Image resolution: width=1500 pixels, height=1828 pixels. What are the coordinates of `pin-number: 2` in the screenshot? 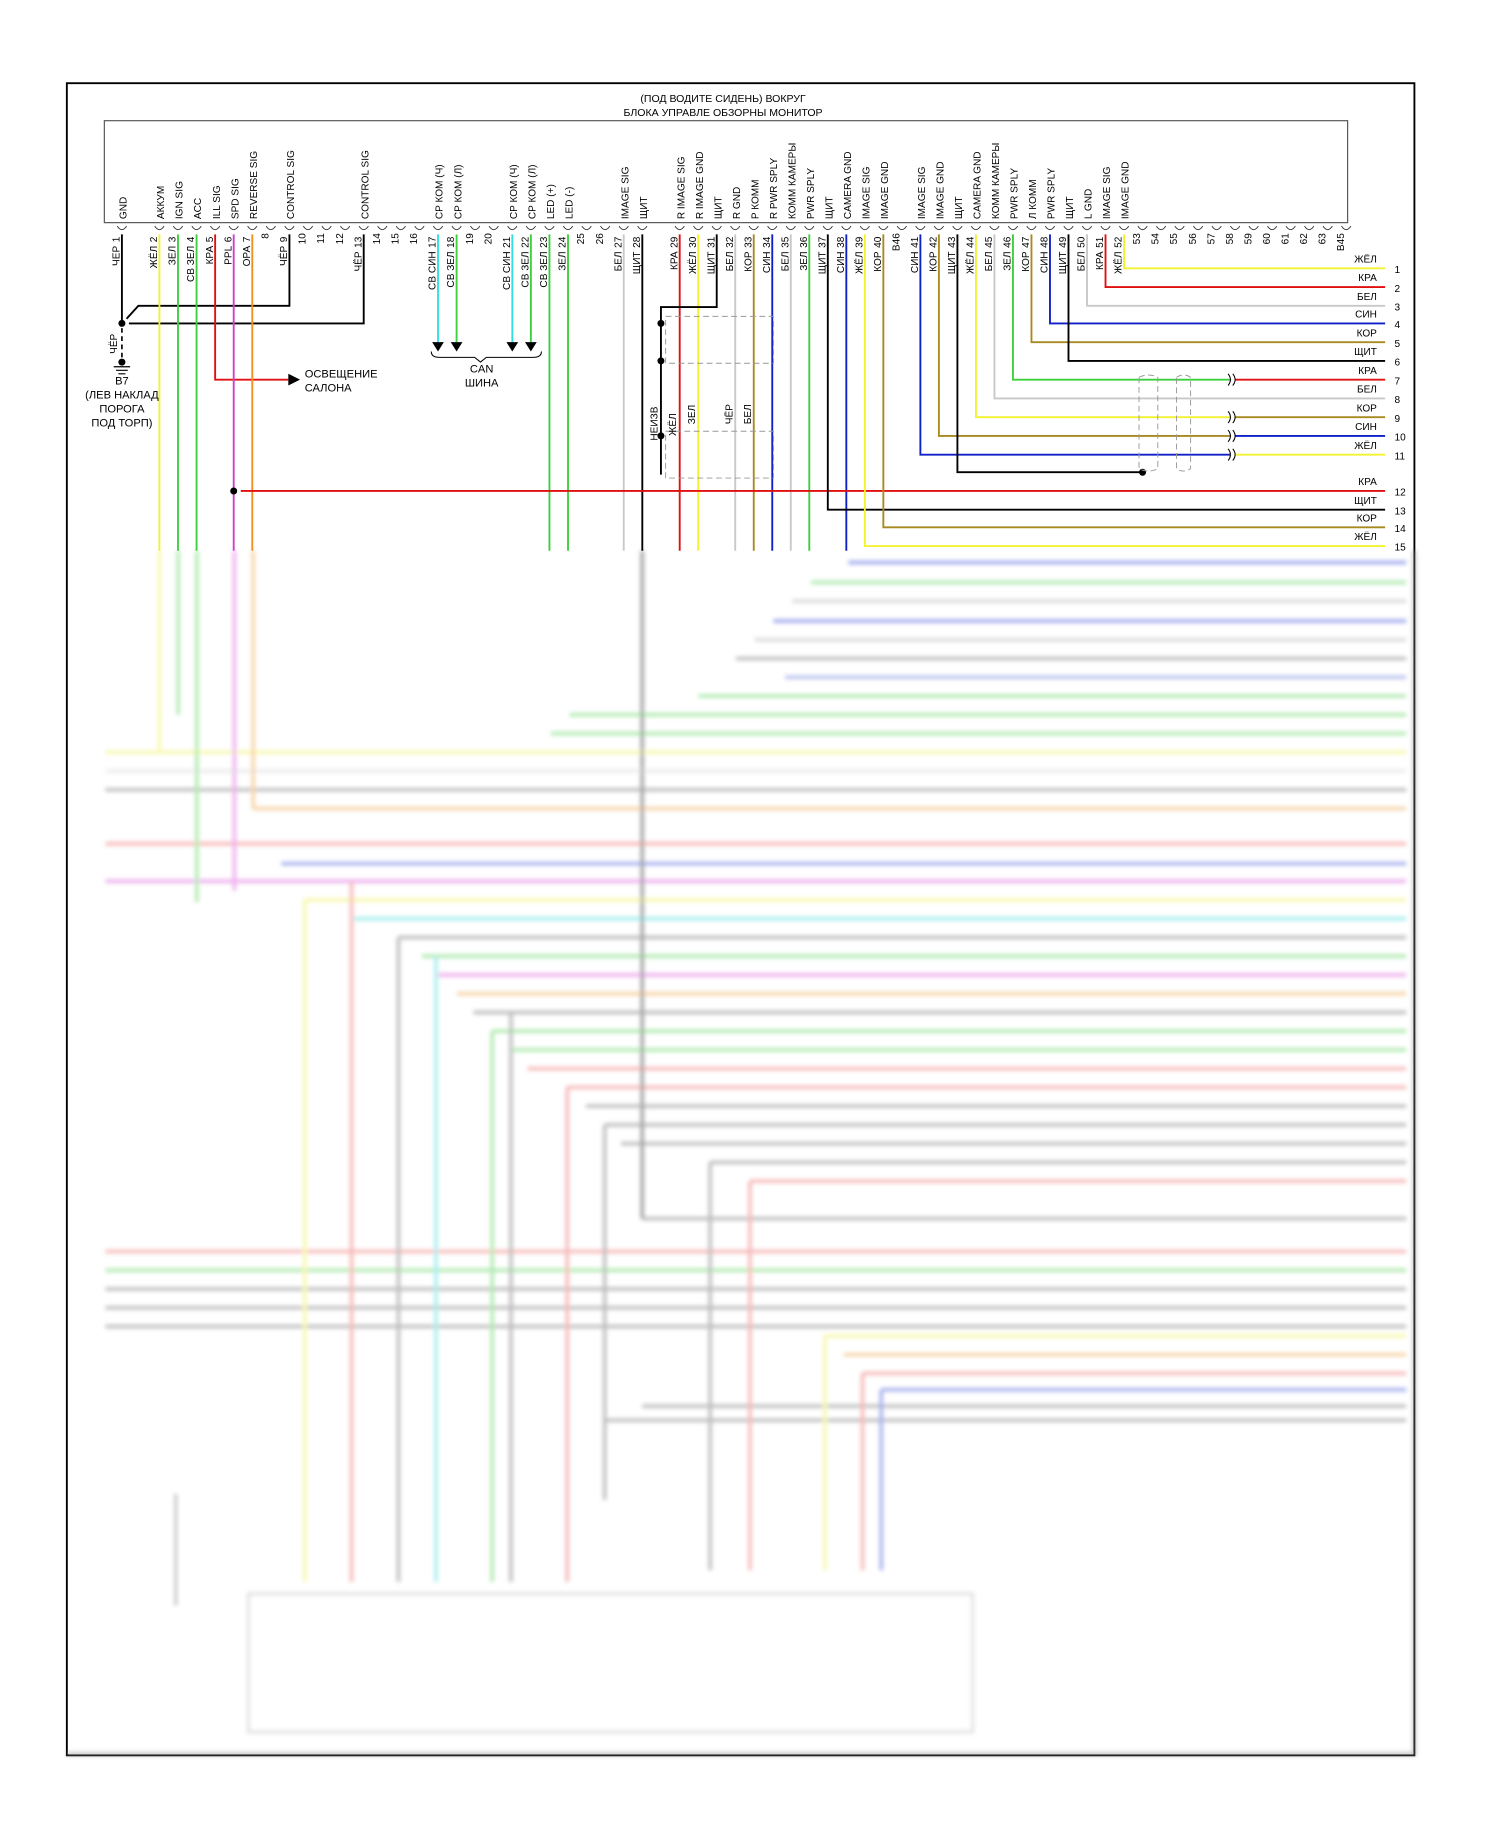 It's located at (154, 239).